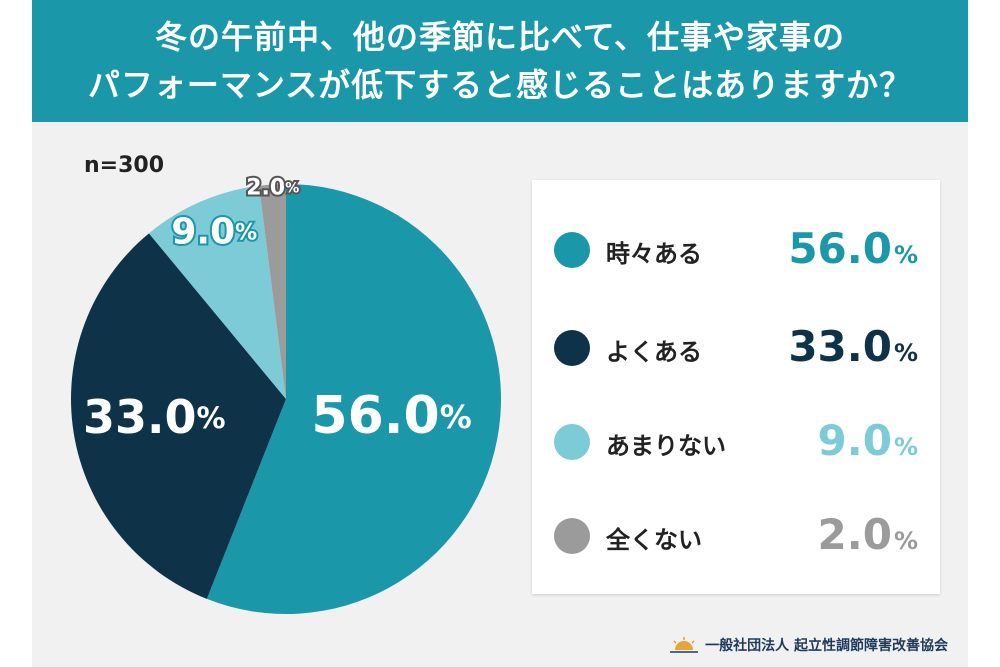 Image resolution: width=1000 pixels, height=667 pixels. I want to click on title-line-1: 冬の午前中、他の季節に比べて、仕事や家事の, so click(500, 37).